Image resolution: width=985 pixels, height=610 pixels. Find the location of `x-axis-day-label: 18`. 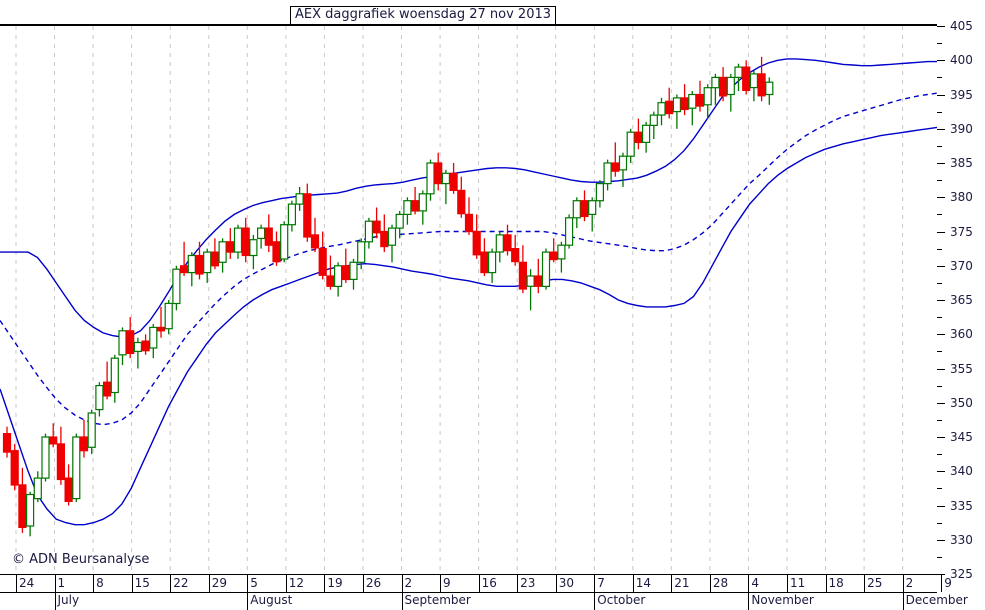

x-axis-day-label: 18 is located at coordinates (836, 583).